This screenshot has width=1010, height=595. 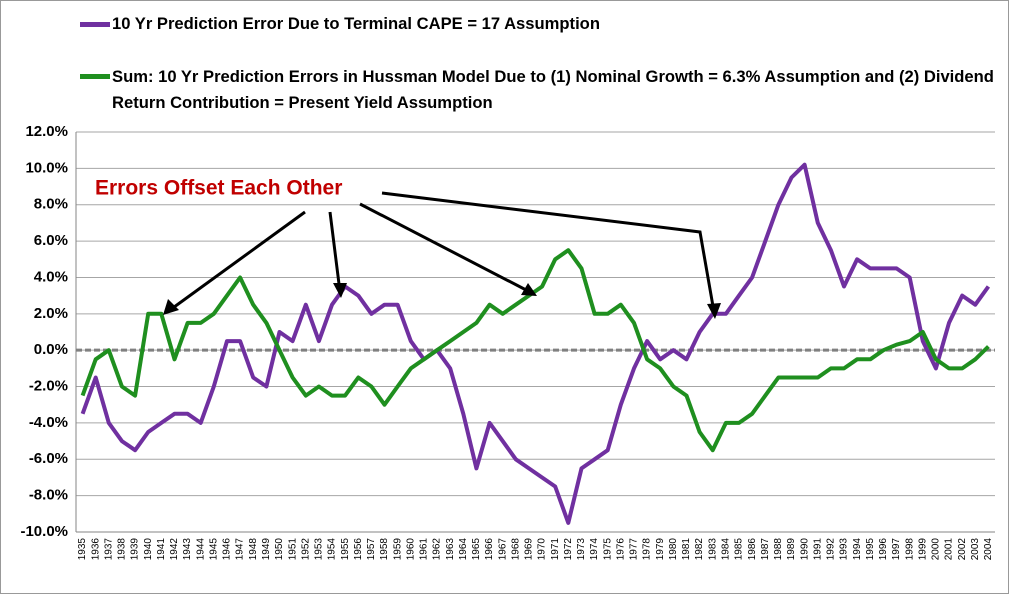 I want to click on x-tick-label: 1970, so click(x=542, y=549).